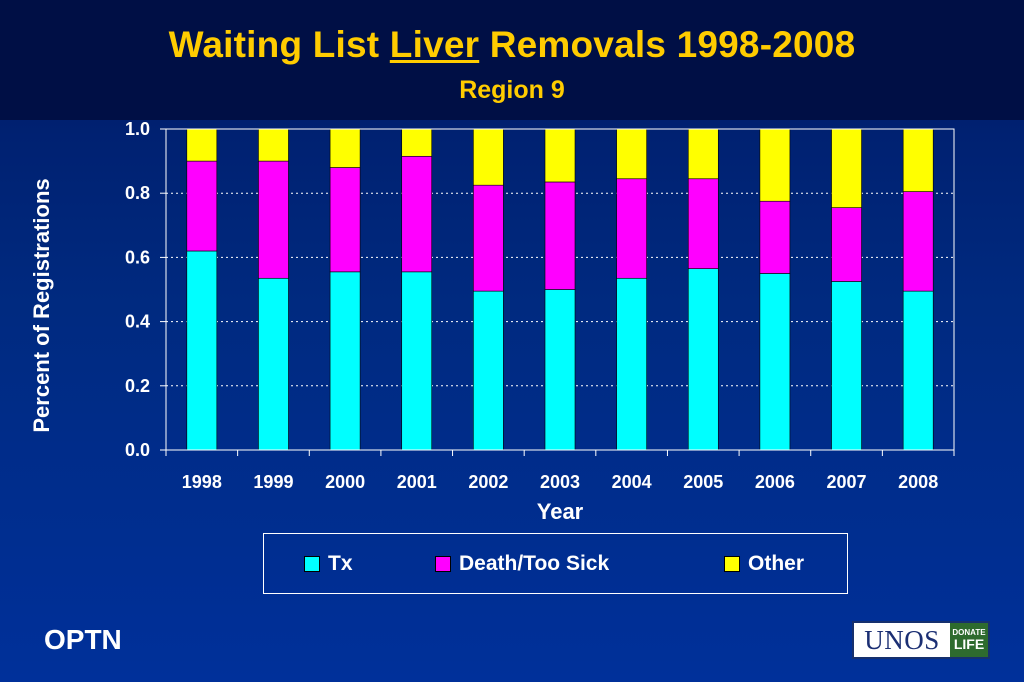  I want to click on legend-item-tx: Tx, so click(328, 563).